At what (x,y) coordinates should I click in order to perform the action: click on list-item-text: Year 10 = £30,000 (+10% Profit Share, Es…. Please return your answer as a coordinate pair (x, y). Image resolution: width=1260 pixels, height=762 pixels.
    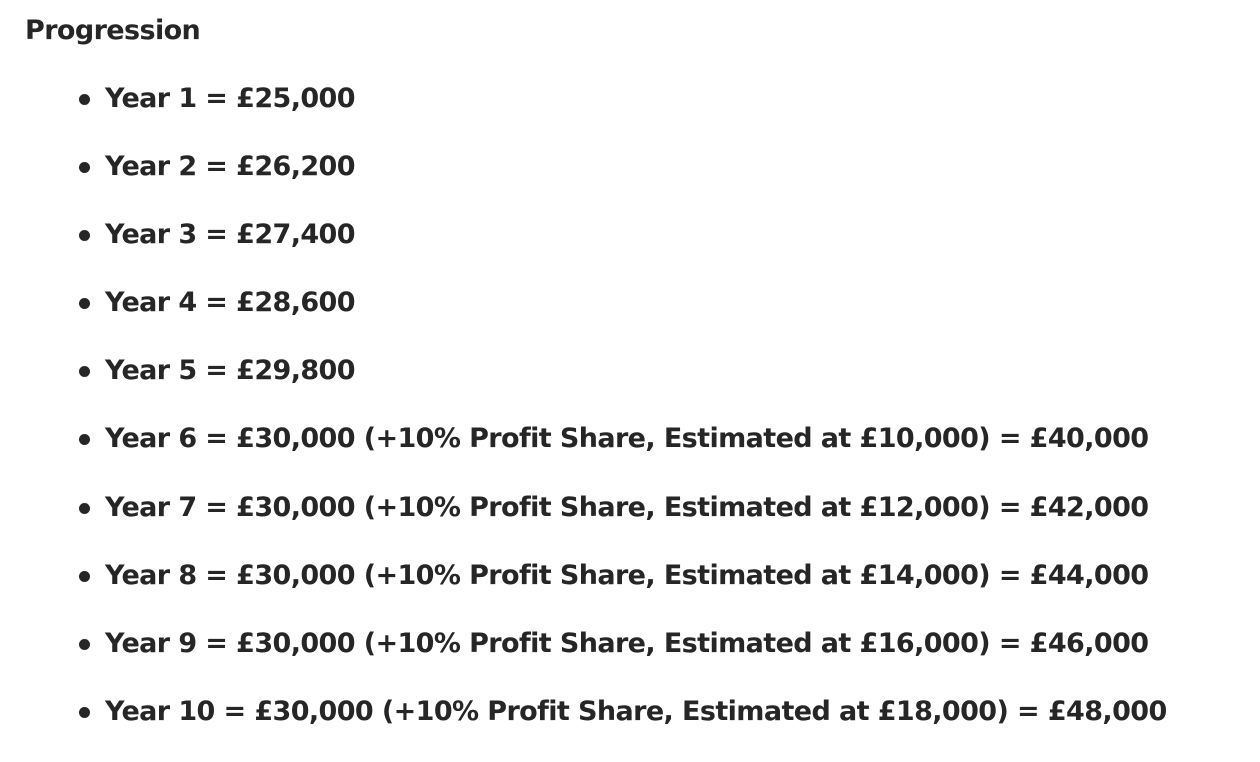
    Looking at the image, I should click on (636, 711).